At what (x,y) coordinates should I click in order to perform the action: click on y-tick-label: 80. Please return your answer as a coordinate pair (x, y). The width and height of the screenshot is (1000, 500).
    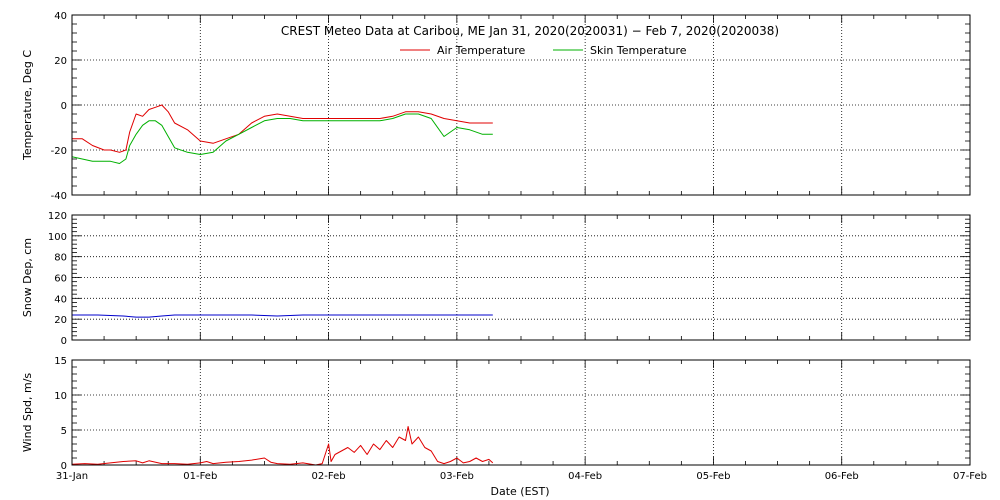
    Looking at the image, I should click on (60, 258).